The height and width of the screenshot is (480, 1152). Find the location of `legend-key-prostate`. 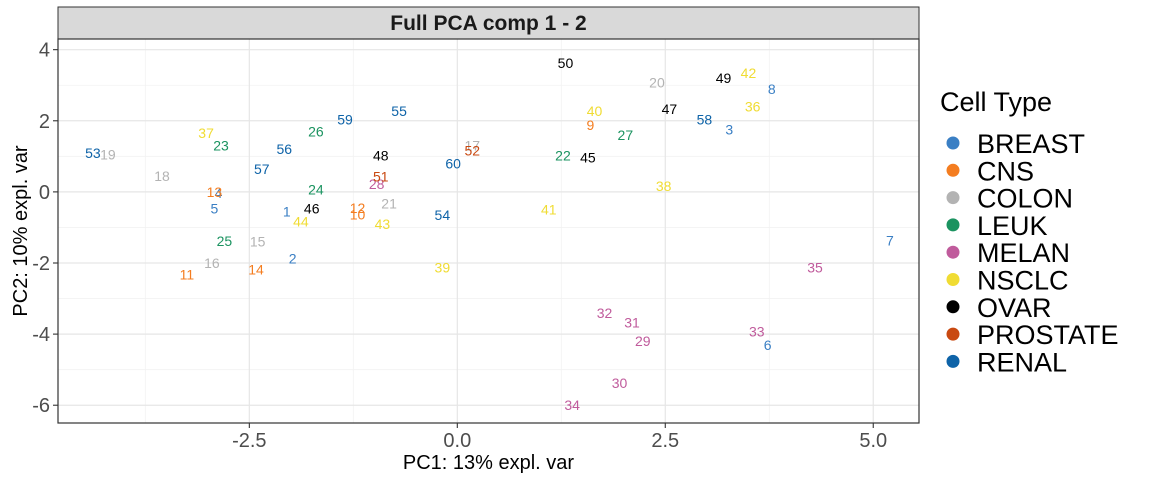

legend-key-prostate is located at coordinates (953, 334).